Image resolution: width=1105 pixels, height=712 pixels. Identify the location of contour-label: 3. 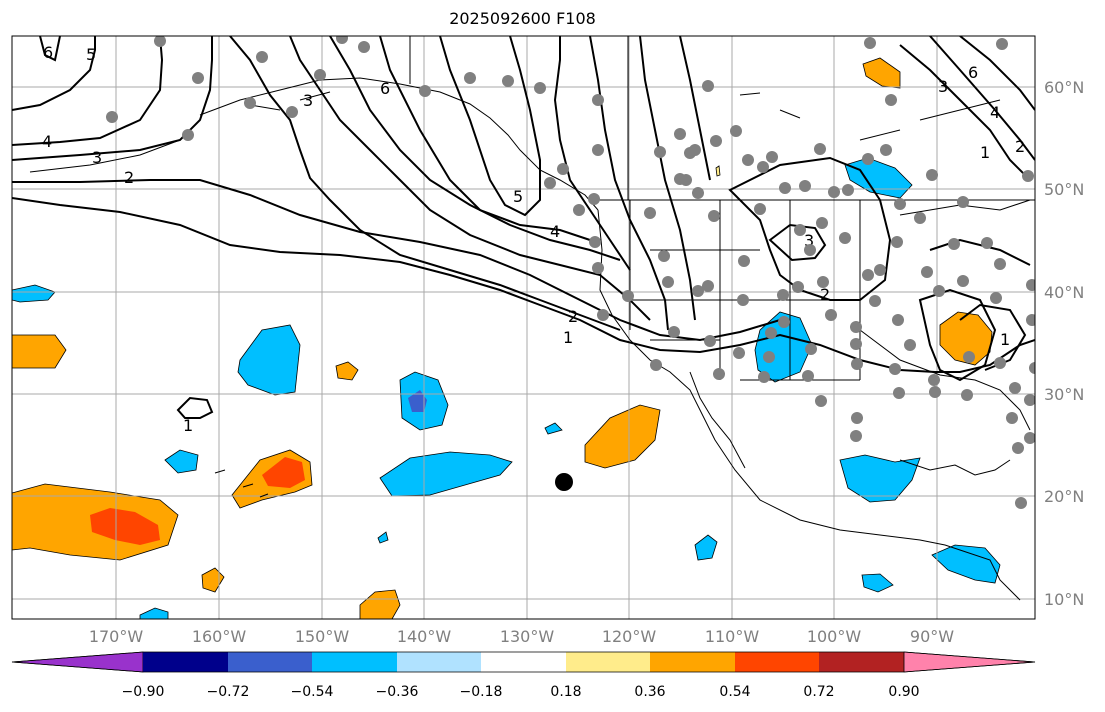
(943, 86).